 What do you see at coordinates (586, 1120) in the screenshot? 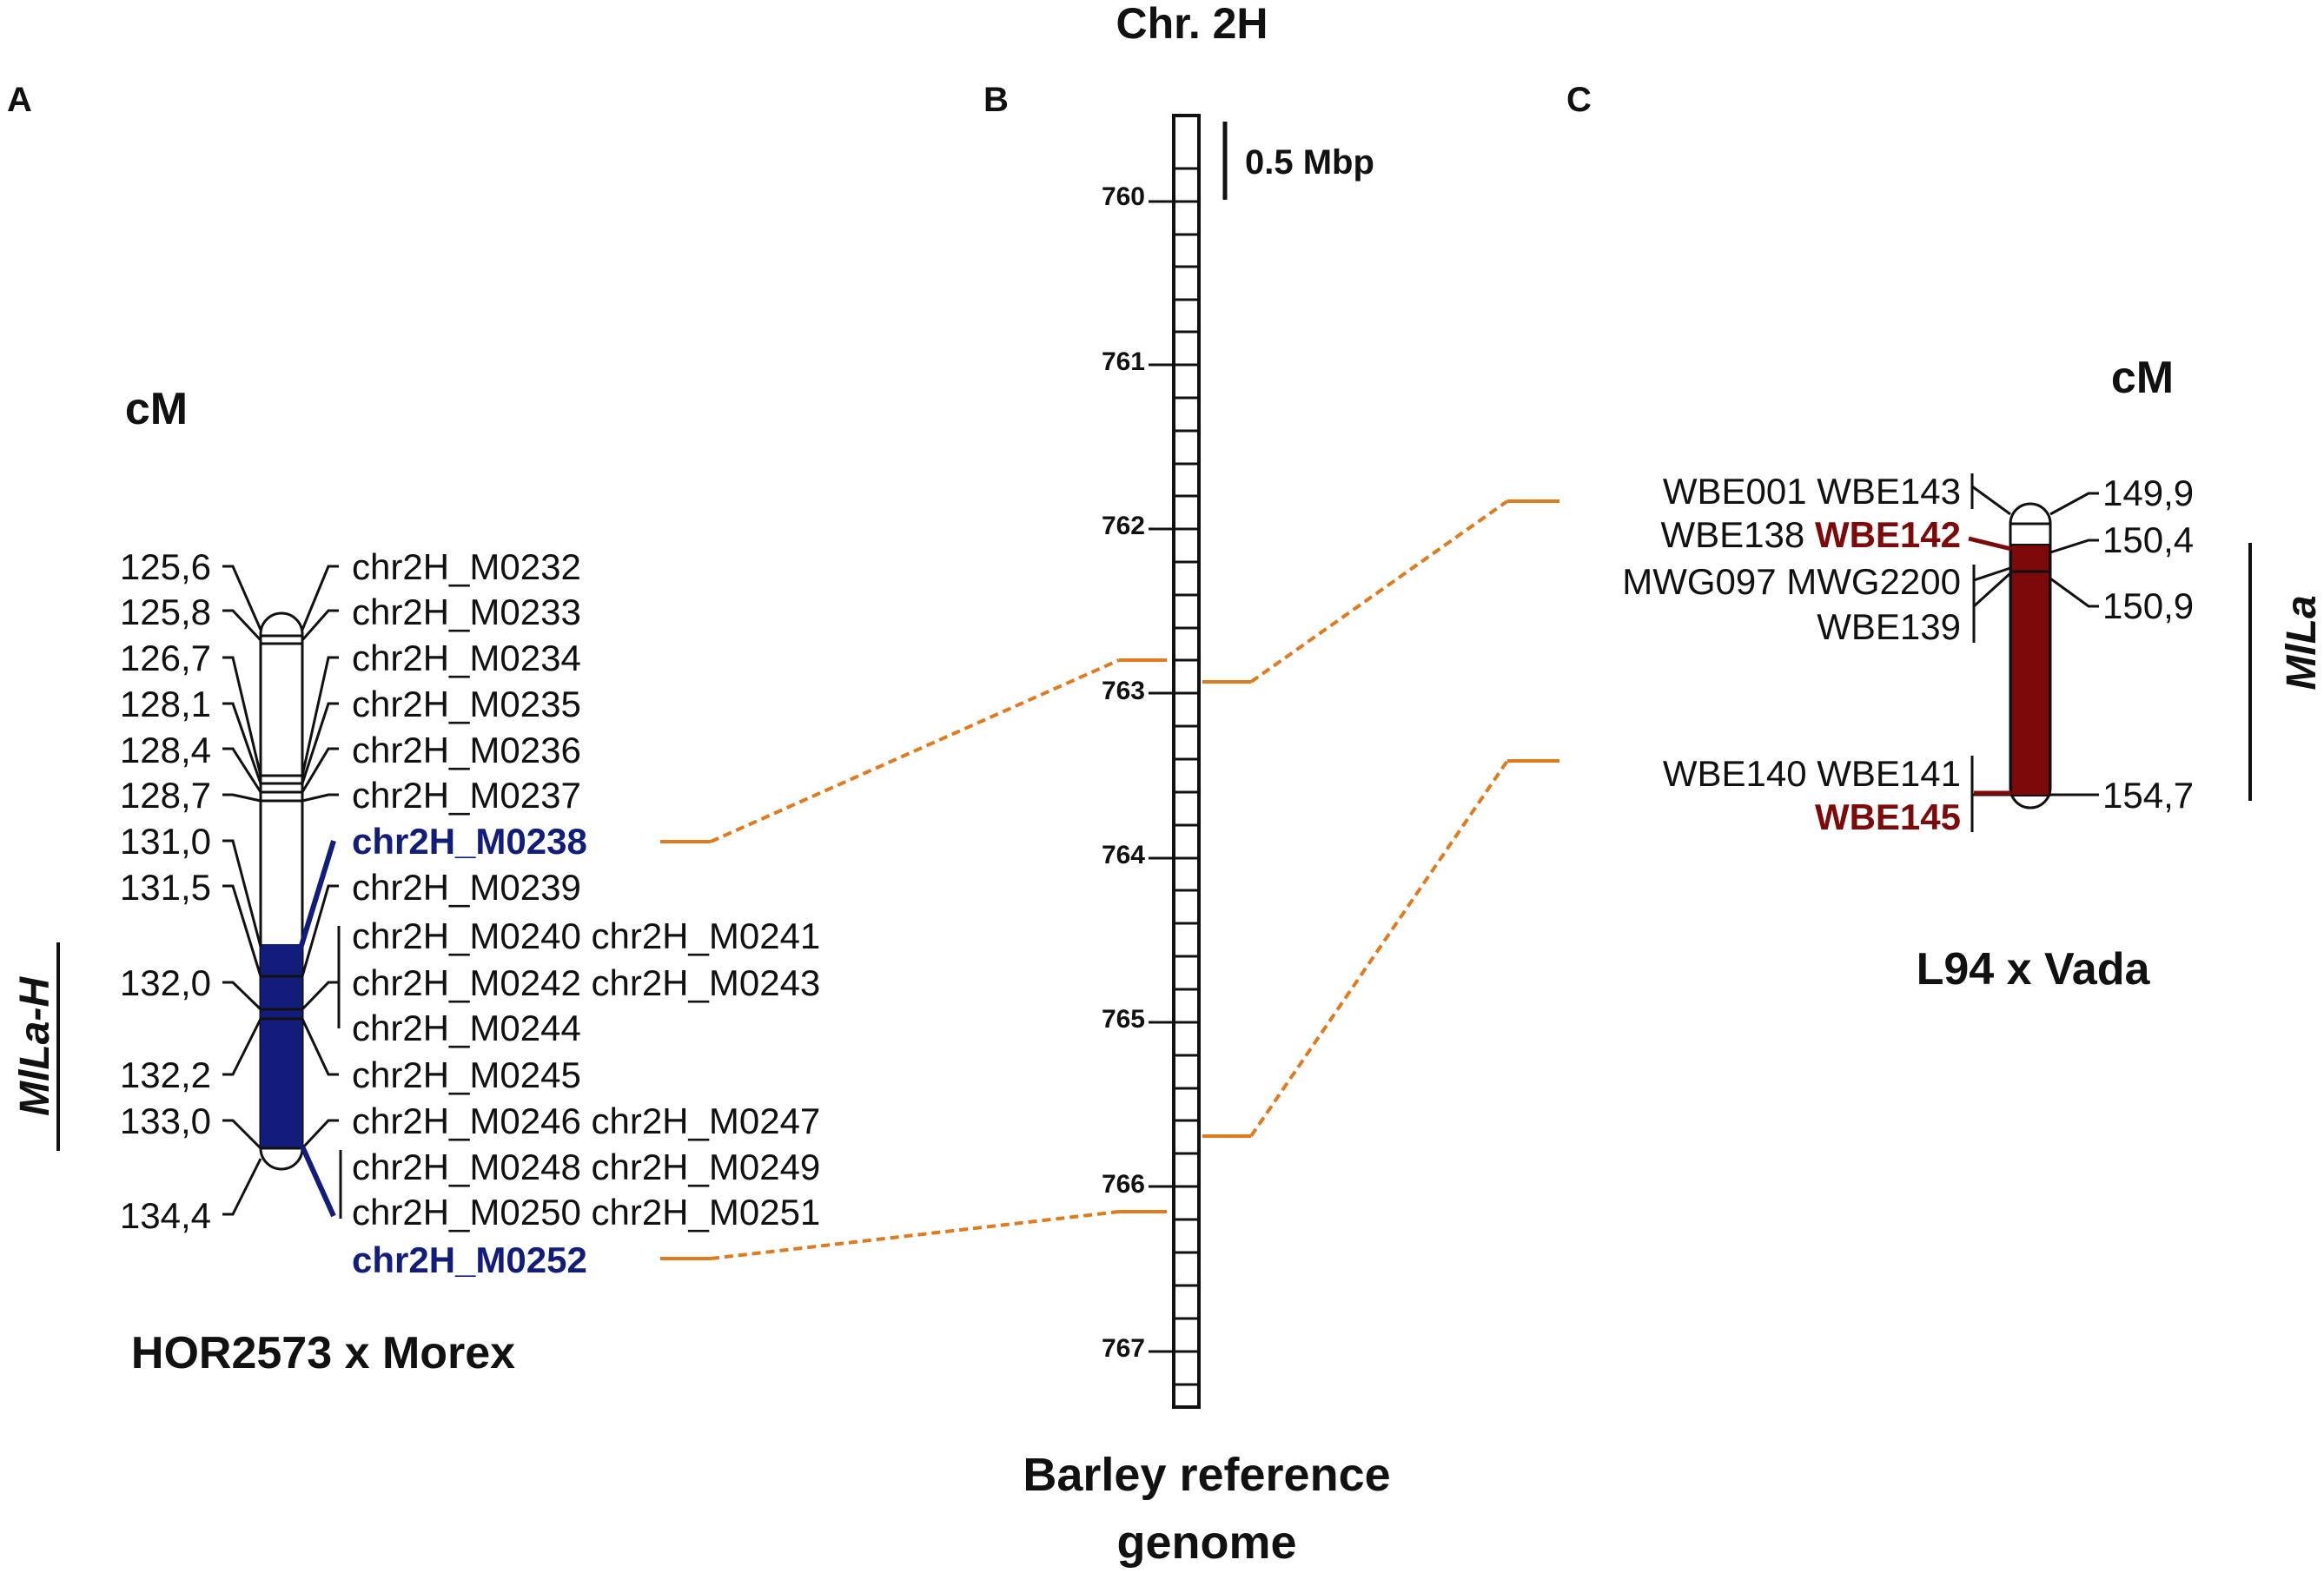
I see `marker-label: chr2H_M0246 chr2H_M0247` at bounding box center [586, 1120].